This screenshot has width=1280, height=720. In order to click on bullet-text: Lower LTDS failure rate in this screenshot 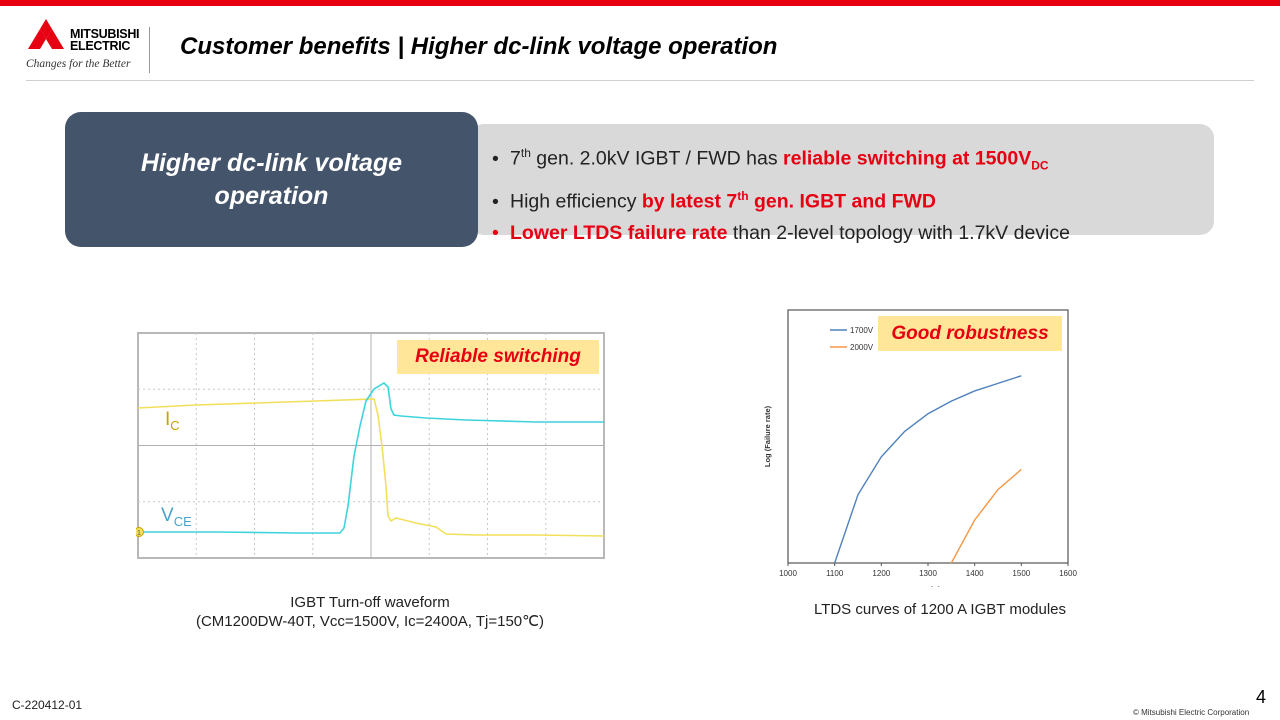, I will do `click(619, 232)`.